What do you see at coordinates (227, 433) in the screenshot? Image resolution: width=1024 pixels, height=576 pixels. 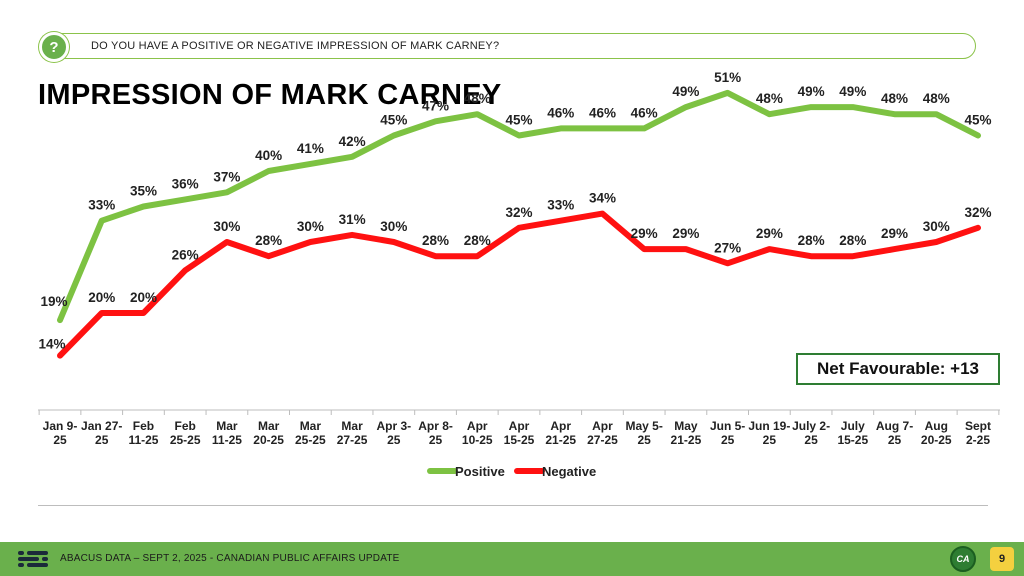 I see `x-tick-label: Mar 11-25` at bounding box center [227, 433].